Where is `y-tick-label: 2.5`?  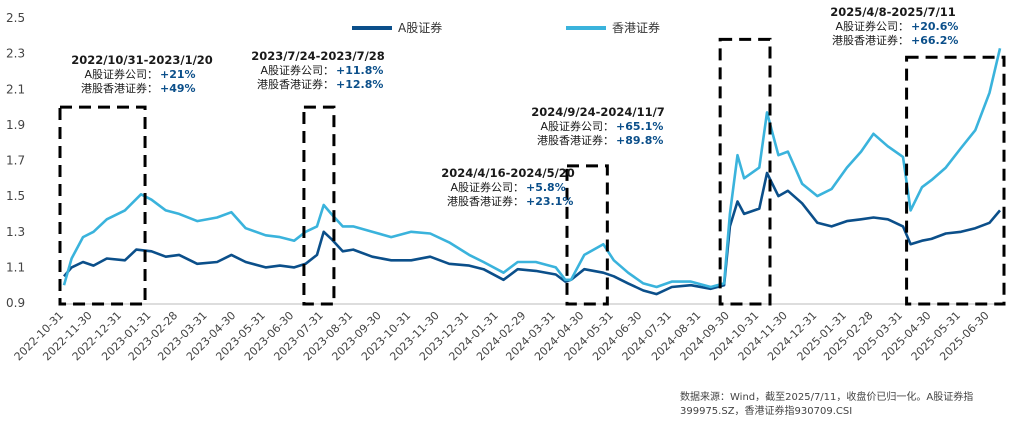 y-tick-label: 2.5 is located at coordinates (15, 18).